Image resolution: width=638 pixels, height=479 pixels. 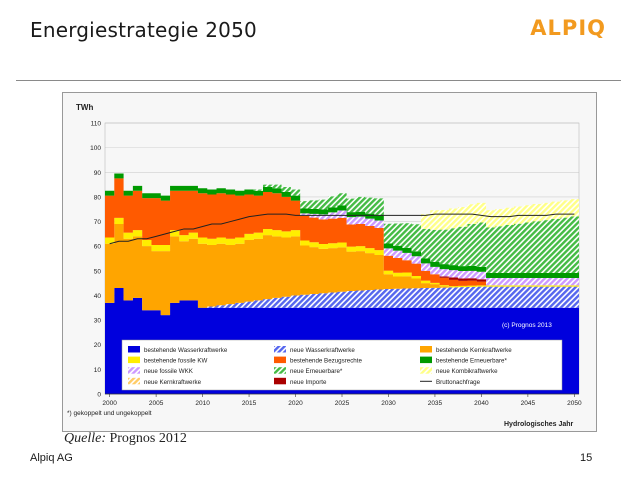 I want to click on footnote: *) gekoppelt und ungekoppelt, so click(x=109, y=413).